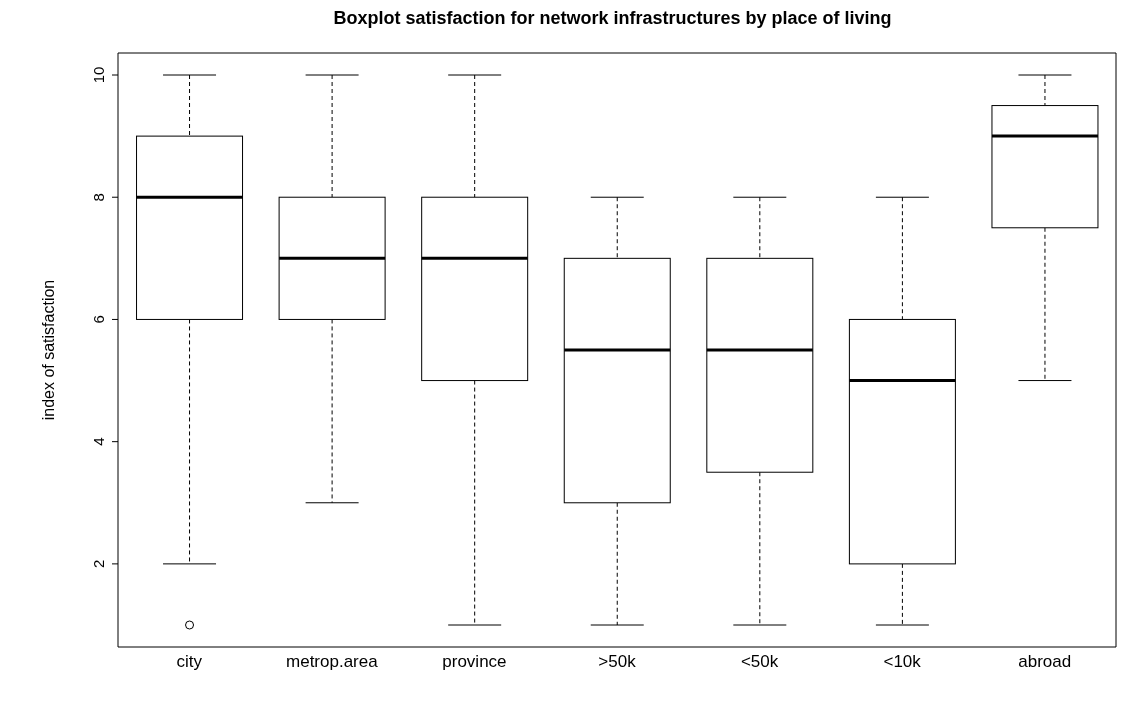  What do you see at coordinates (759, 662) in the screenshot?
I see `x-tick-label: <50k` at bounding box center [759, 662].